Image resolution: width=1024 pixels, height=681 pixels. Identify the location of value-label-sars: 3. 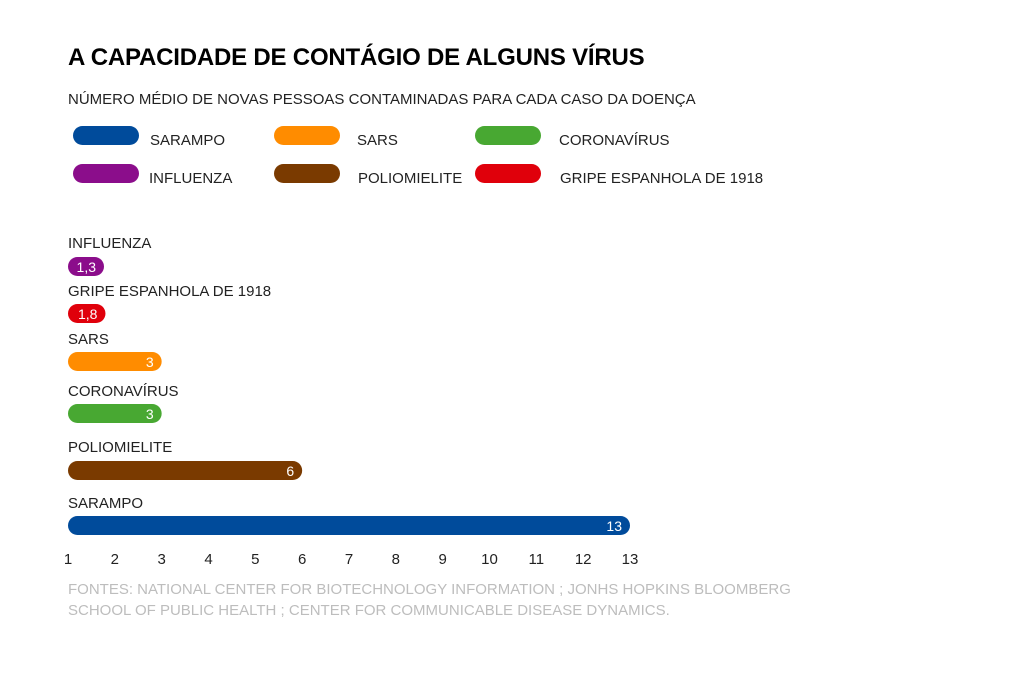
(150, 362).